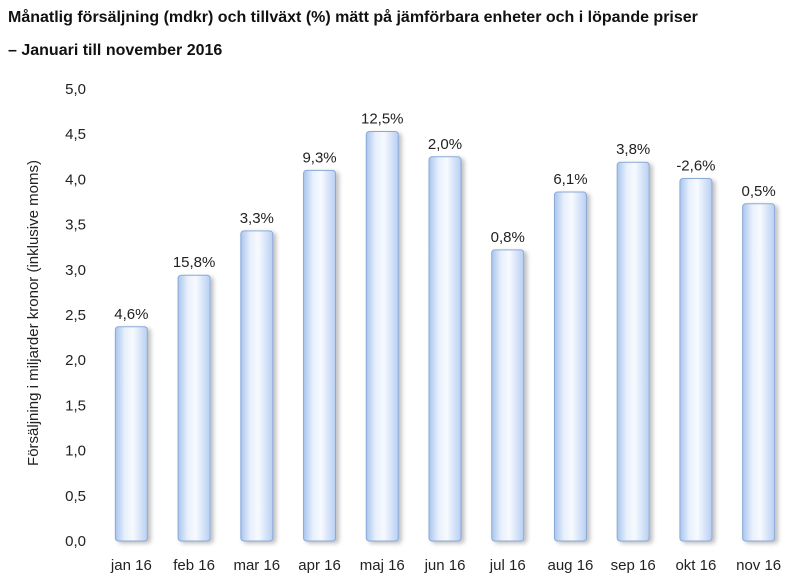 This screenshot has width=800, height=582. I want to click on chart-subtitle: – Januari till november 2016, so click(115, 50).